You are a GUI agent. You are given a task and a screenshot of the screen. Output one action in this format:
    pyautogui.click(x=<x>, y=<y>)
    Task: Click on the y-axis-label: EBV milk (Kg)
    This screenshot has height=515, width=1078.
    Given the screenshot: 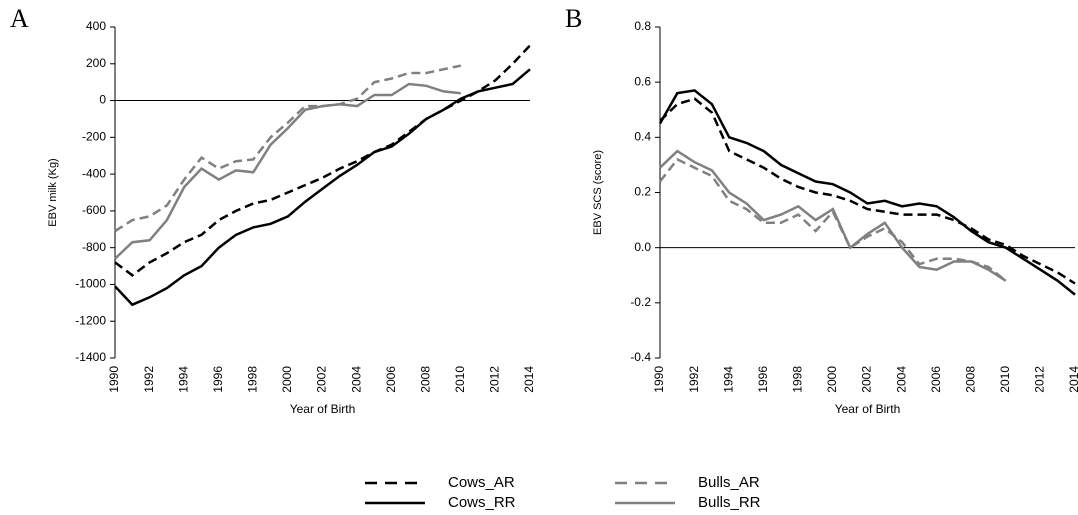 What is the action you would take?
    pyautogui.click(x=53, y=192)
    